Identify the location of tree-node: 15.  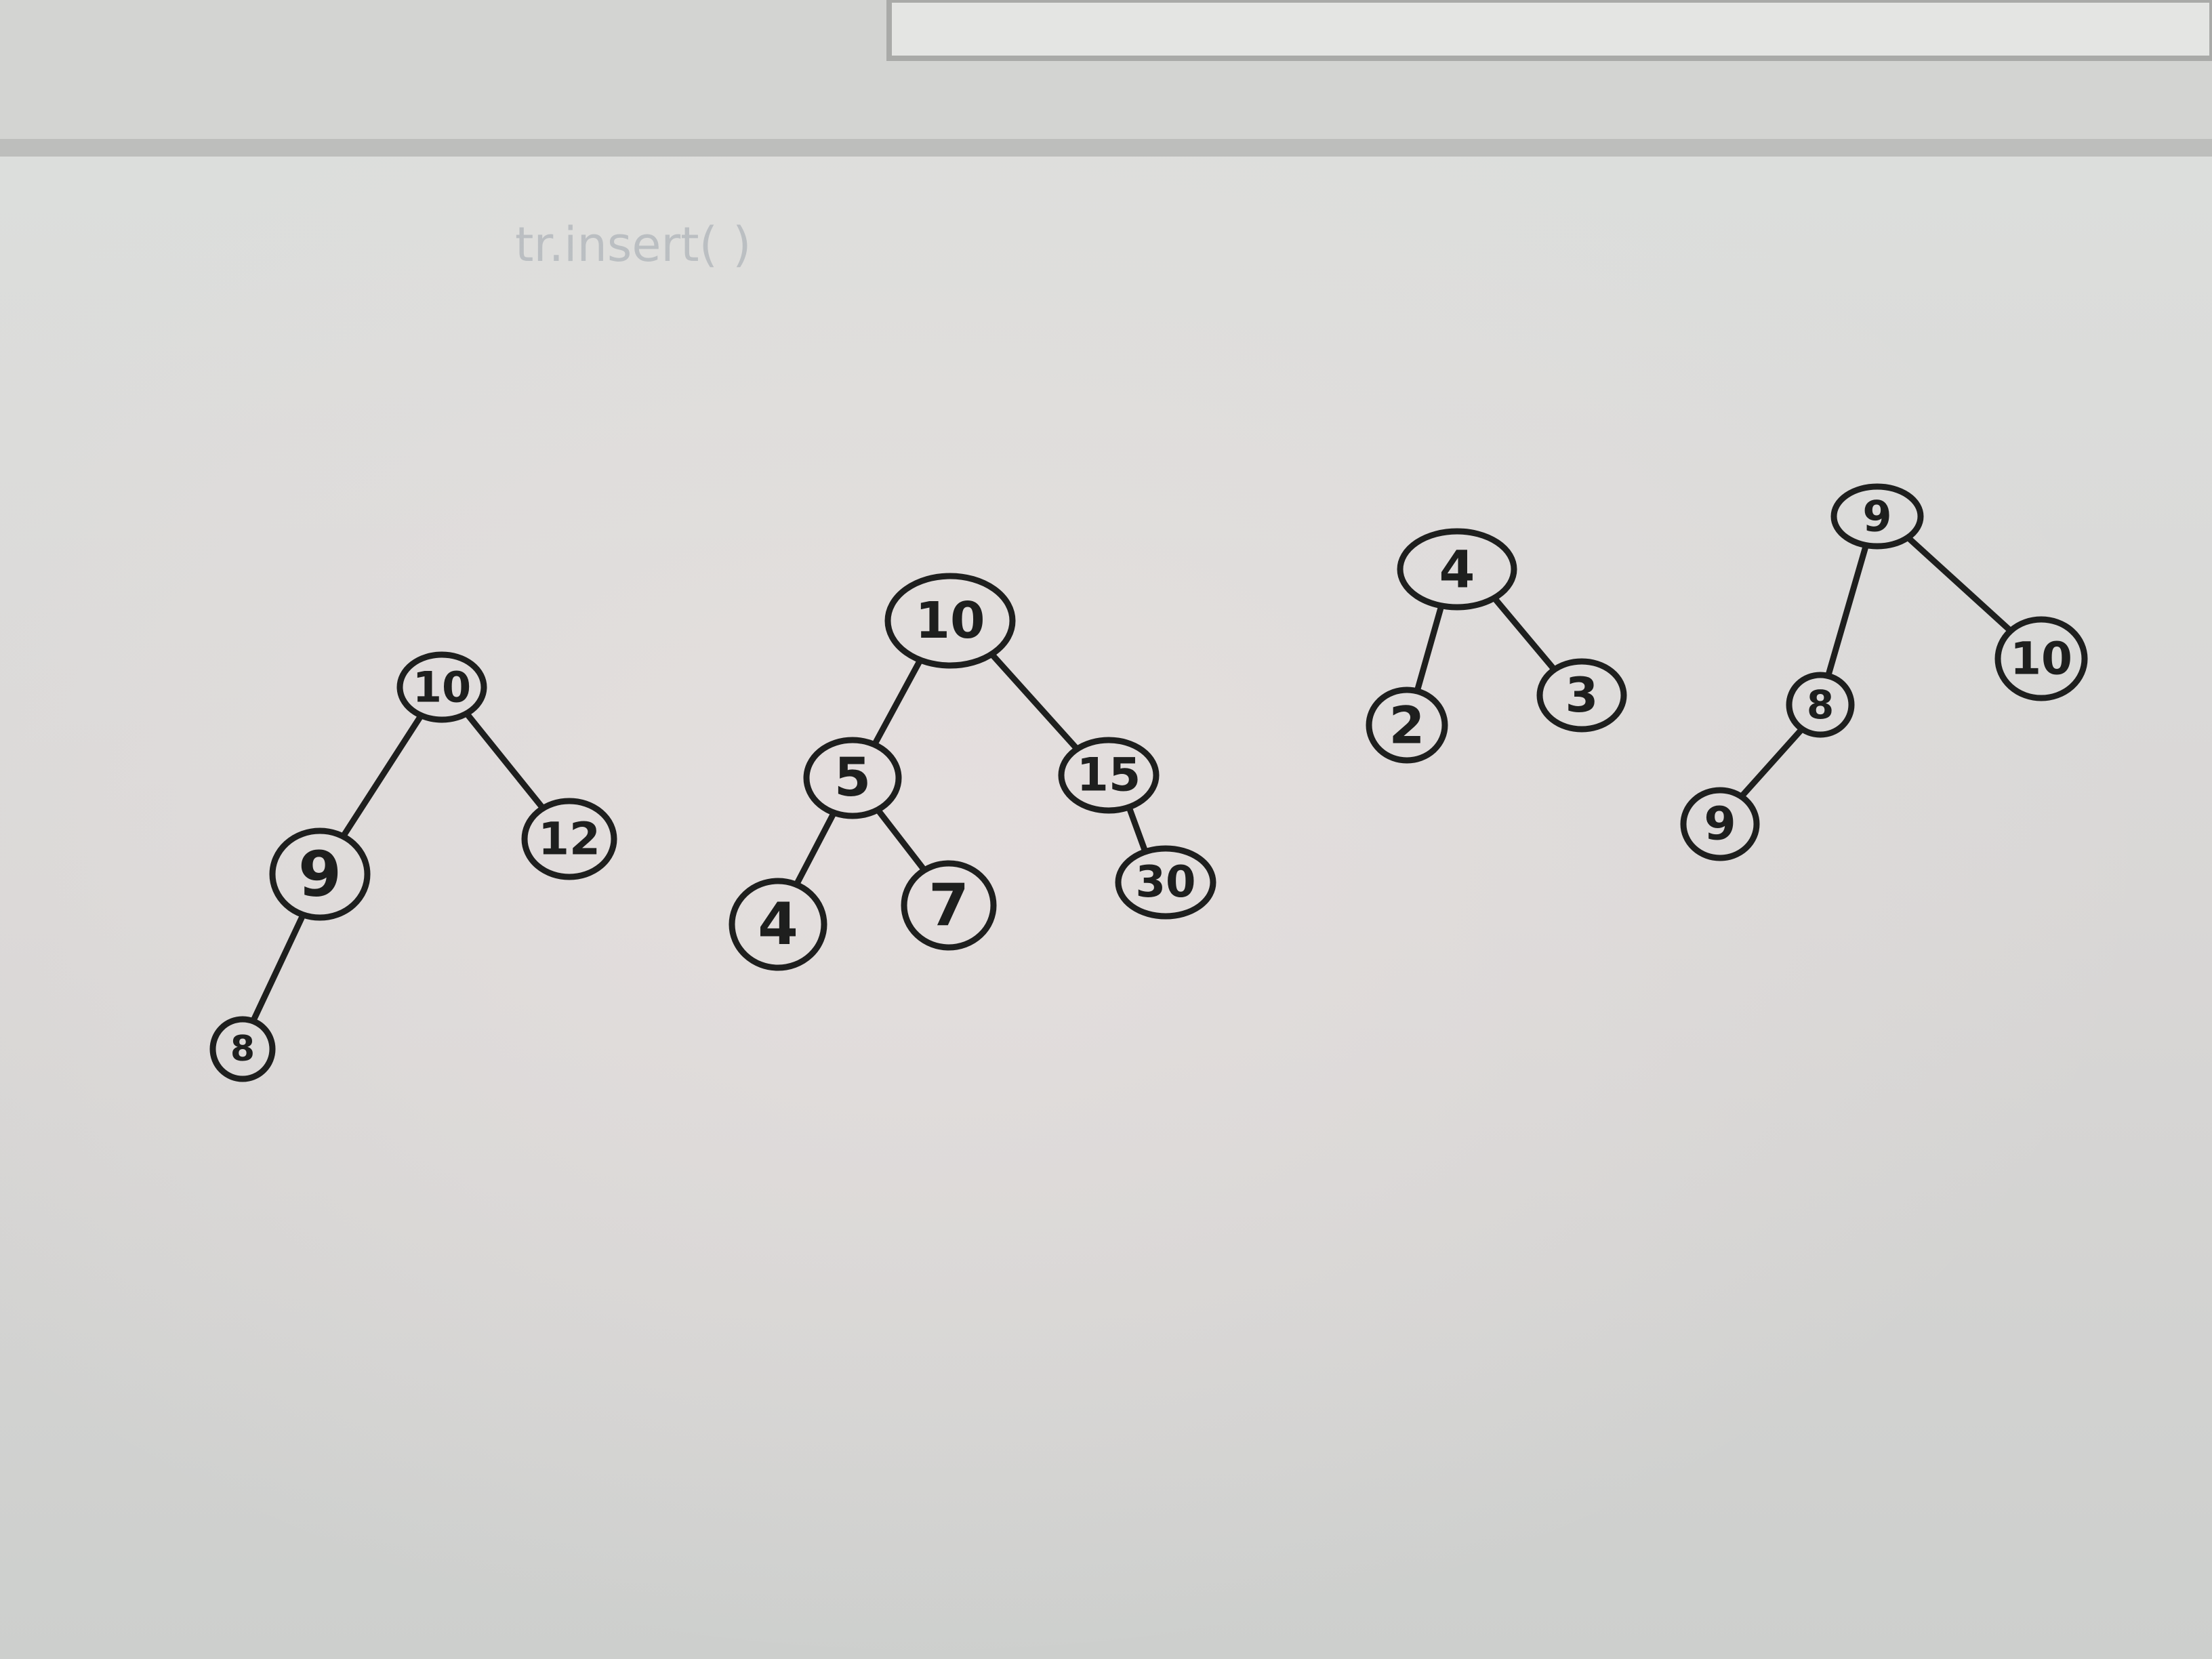
(1109, 776).